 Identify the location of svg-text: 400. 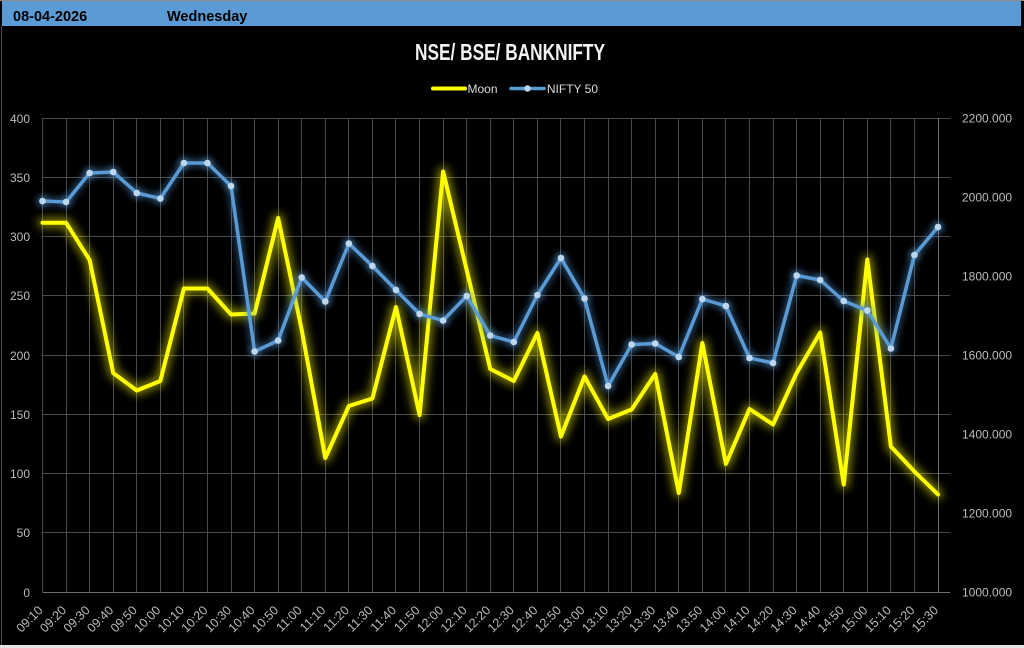
(20, 119).